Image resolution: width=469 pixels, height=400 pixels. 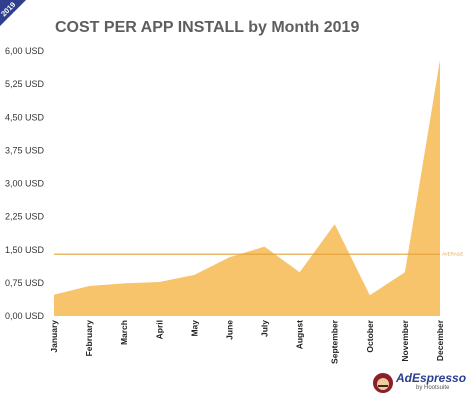 I want to click on x-tick-label: January, so click(x=54, y=336).